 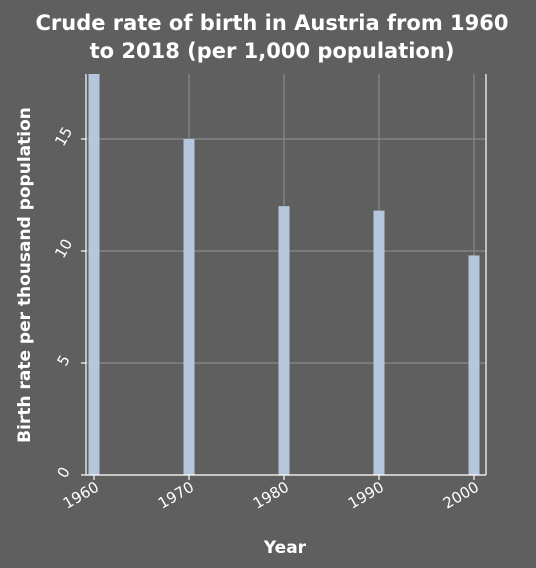 What do you see at coordinates (366, 495) in the screenshot?
I see `x-tick-label: 1990` at bounding box center [366, 495].